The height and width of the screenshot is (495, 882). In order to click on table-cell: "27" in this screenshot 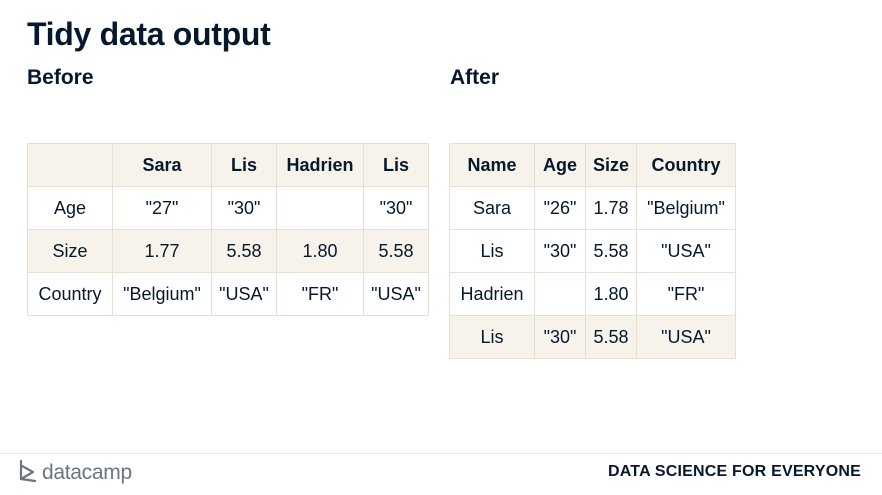, I will do `click(162, 208)`.